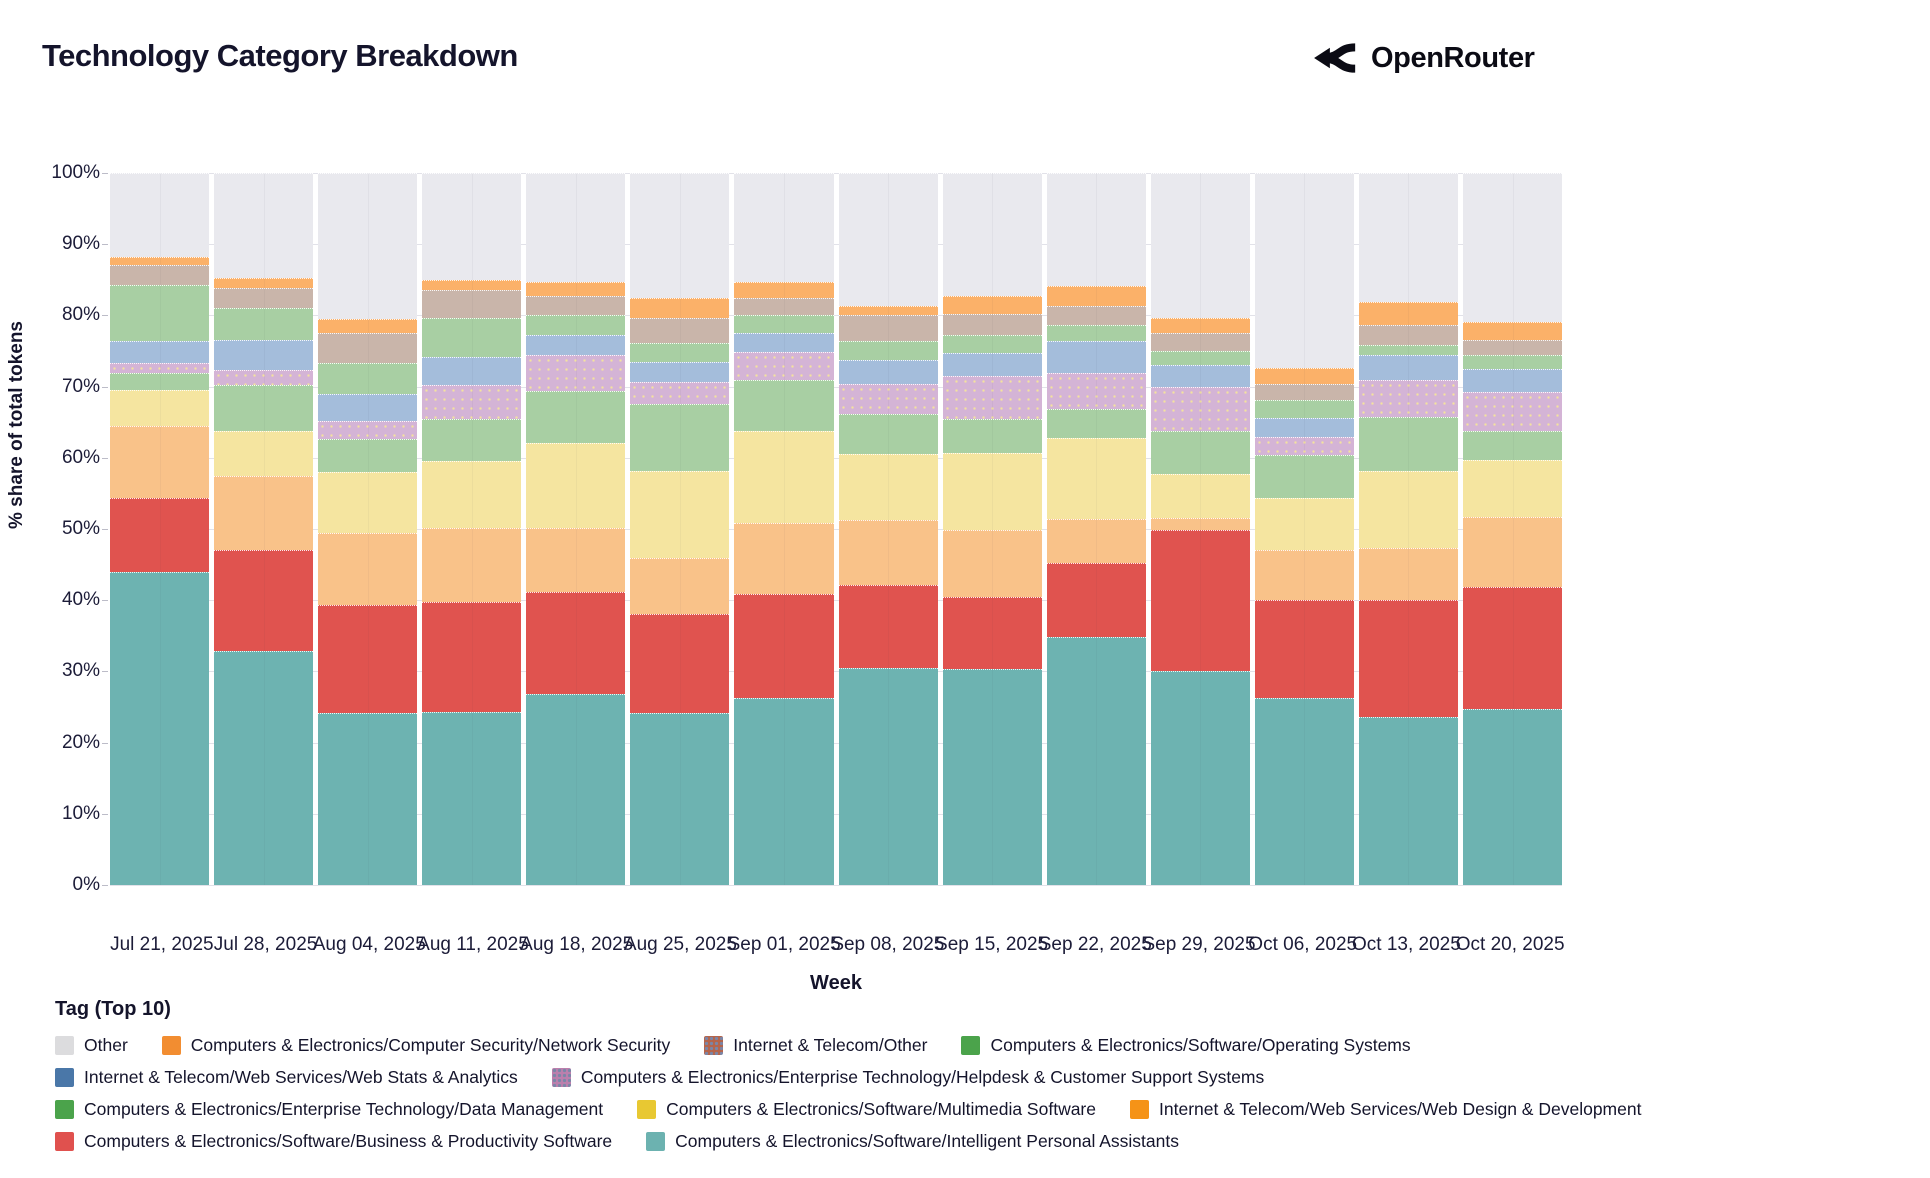 The height and width of the screenshot is (1178, 1930). I want to click on legend-item: Internet & Telecom/Other, so click(815, 1045).